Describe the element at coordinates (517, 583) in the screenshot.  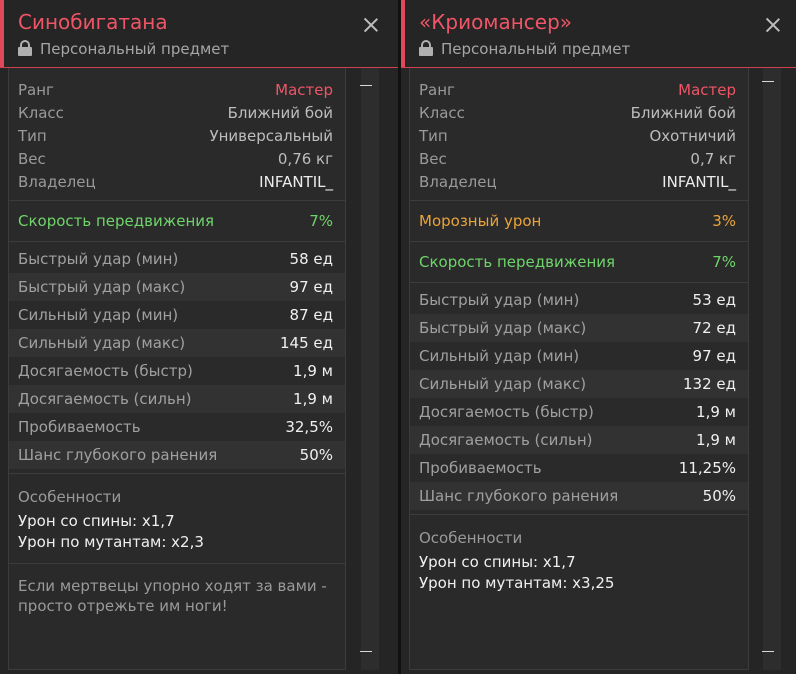
I see `feature-line: Урон по мутантам: x3,25` at that location.